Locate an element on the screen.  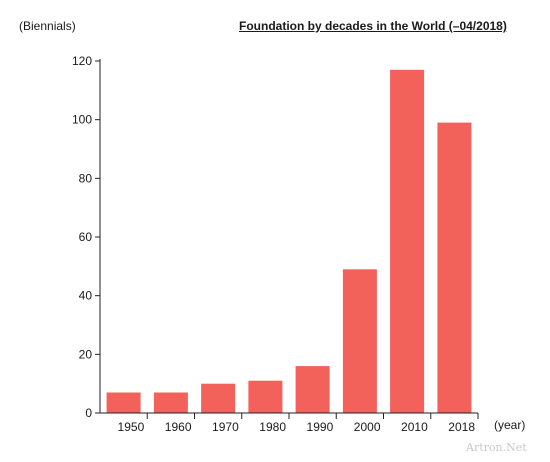
x-tick-label: 1980 is located at coordinates (272, 427).